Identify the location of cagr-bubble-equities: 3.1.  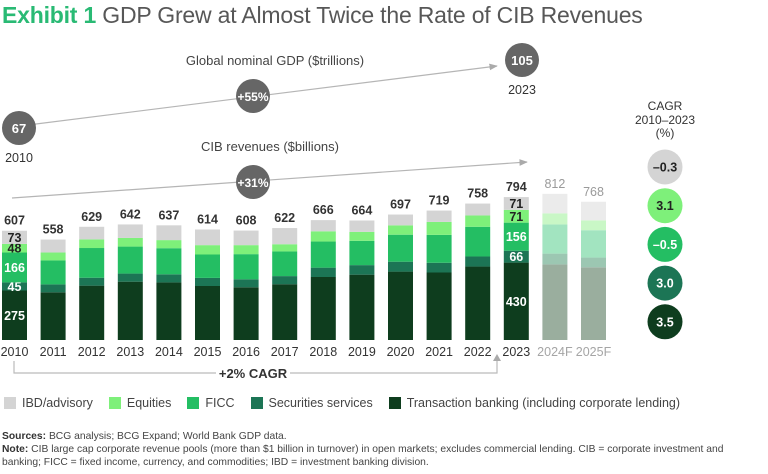
(665, 206).